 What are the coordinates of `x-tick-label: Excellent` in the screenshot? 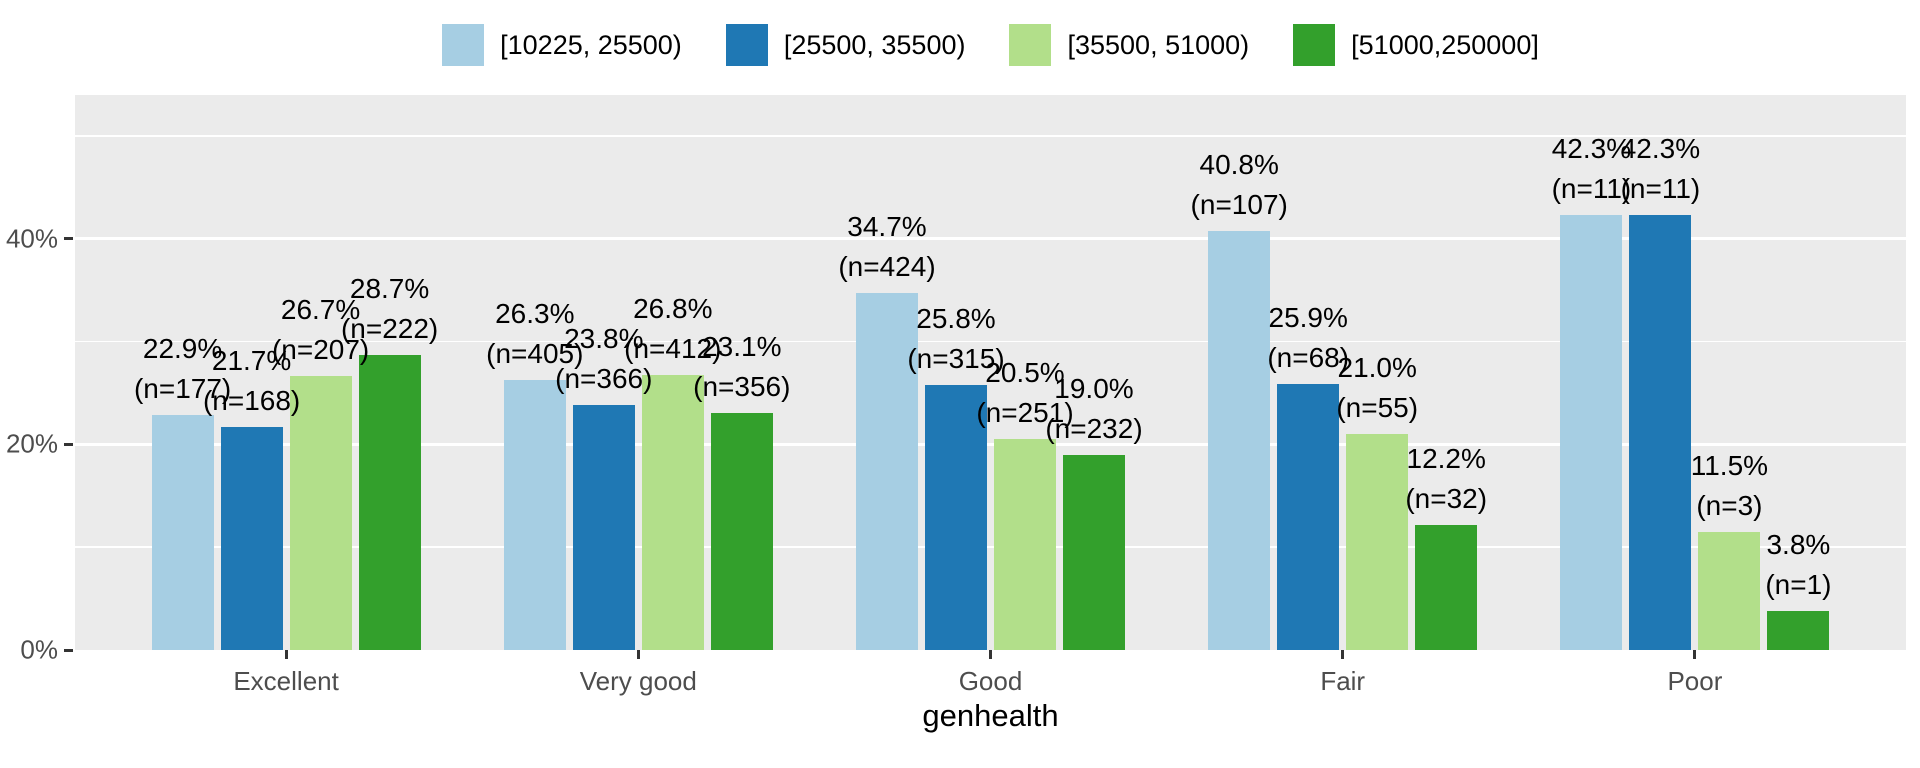 It's located at (286, 681).